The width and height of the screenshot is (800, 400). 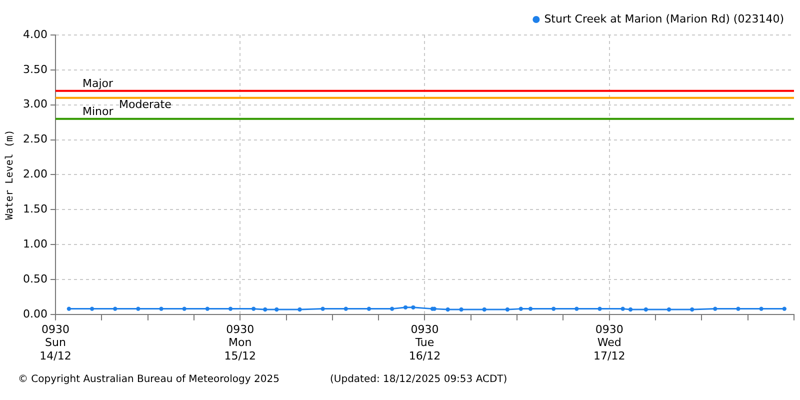 What do you see at coordinates (240, 342) in the screenshot?
I see `x-tick-label: 0930 Mon 15/12` at bounding box center [240, 342].